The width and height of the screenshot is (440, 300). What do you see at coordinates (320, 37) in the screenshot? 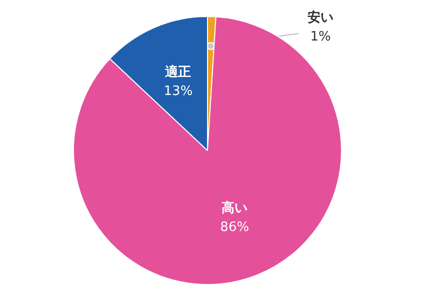
I see `data-label: 1%` at bounding box center [320, 37].